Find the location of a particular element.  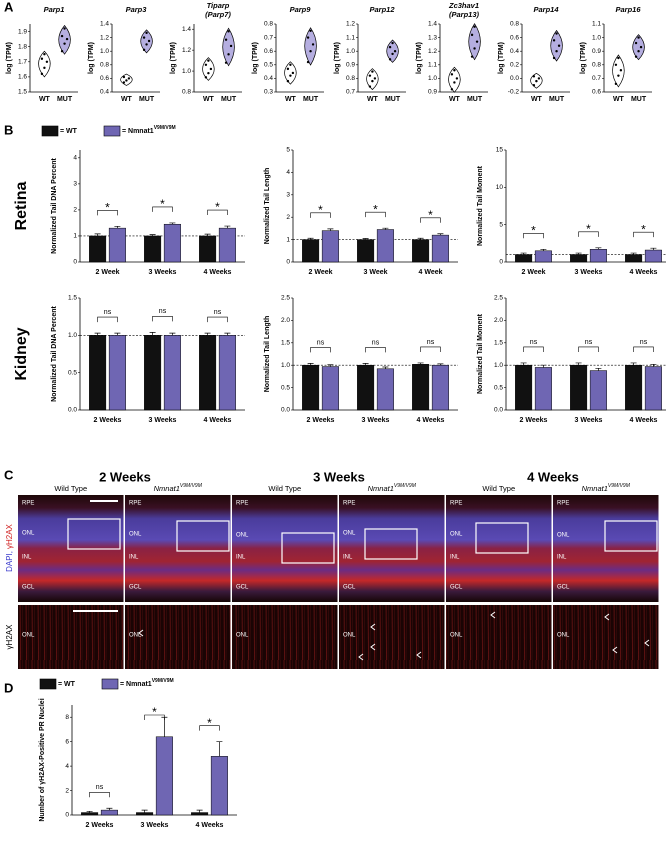

legend-label: = Nmnat1V9M/V9M is located at coordinates (149, 130).